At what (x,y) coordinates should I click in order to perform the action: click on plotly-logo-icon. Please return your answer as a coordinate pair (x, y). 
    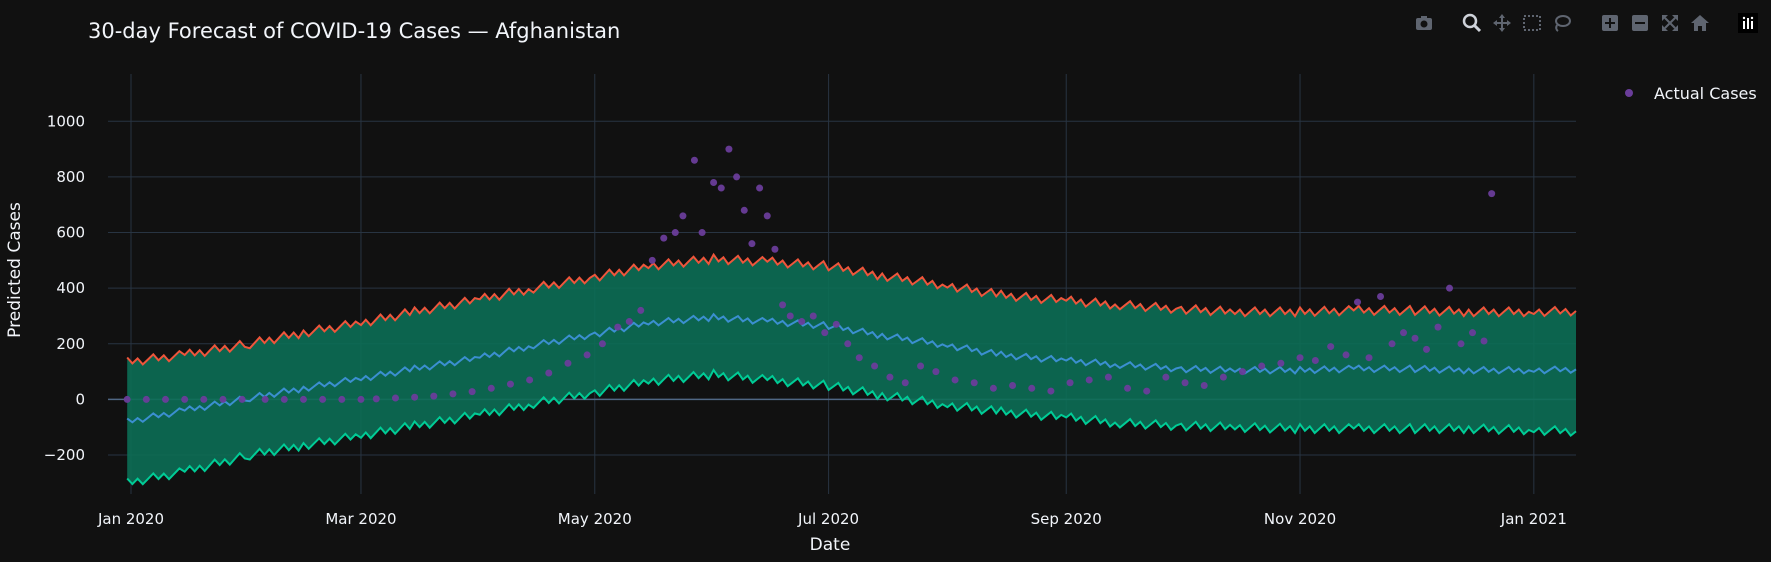
    Looking at the image, I should click on (1748, 23).